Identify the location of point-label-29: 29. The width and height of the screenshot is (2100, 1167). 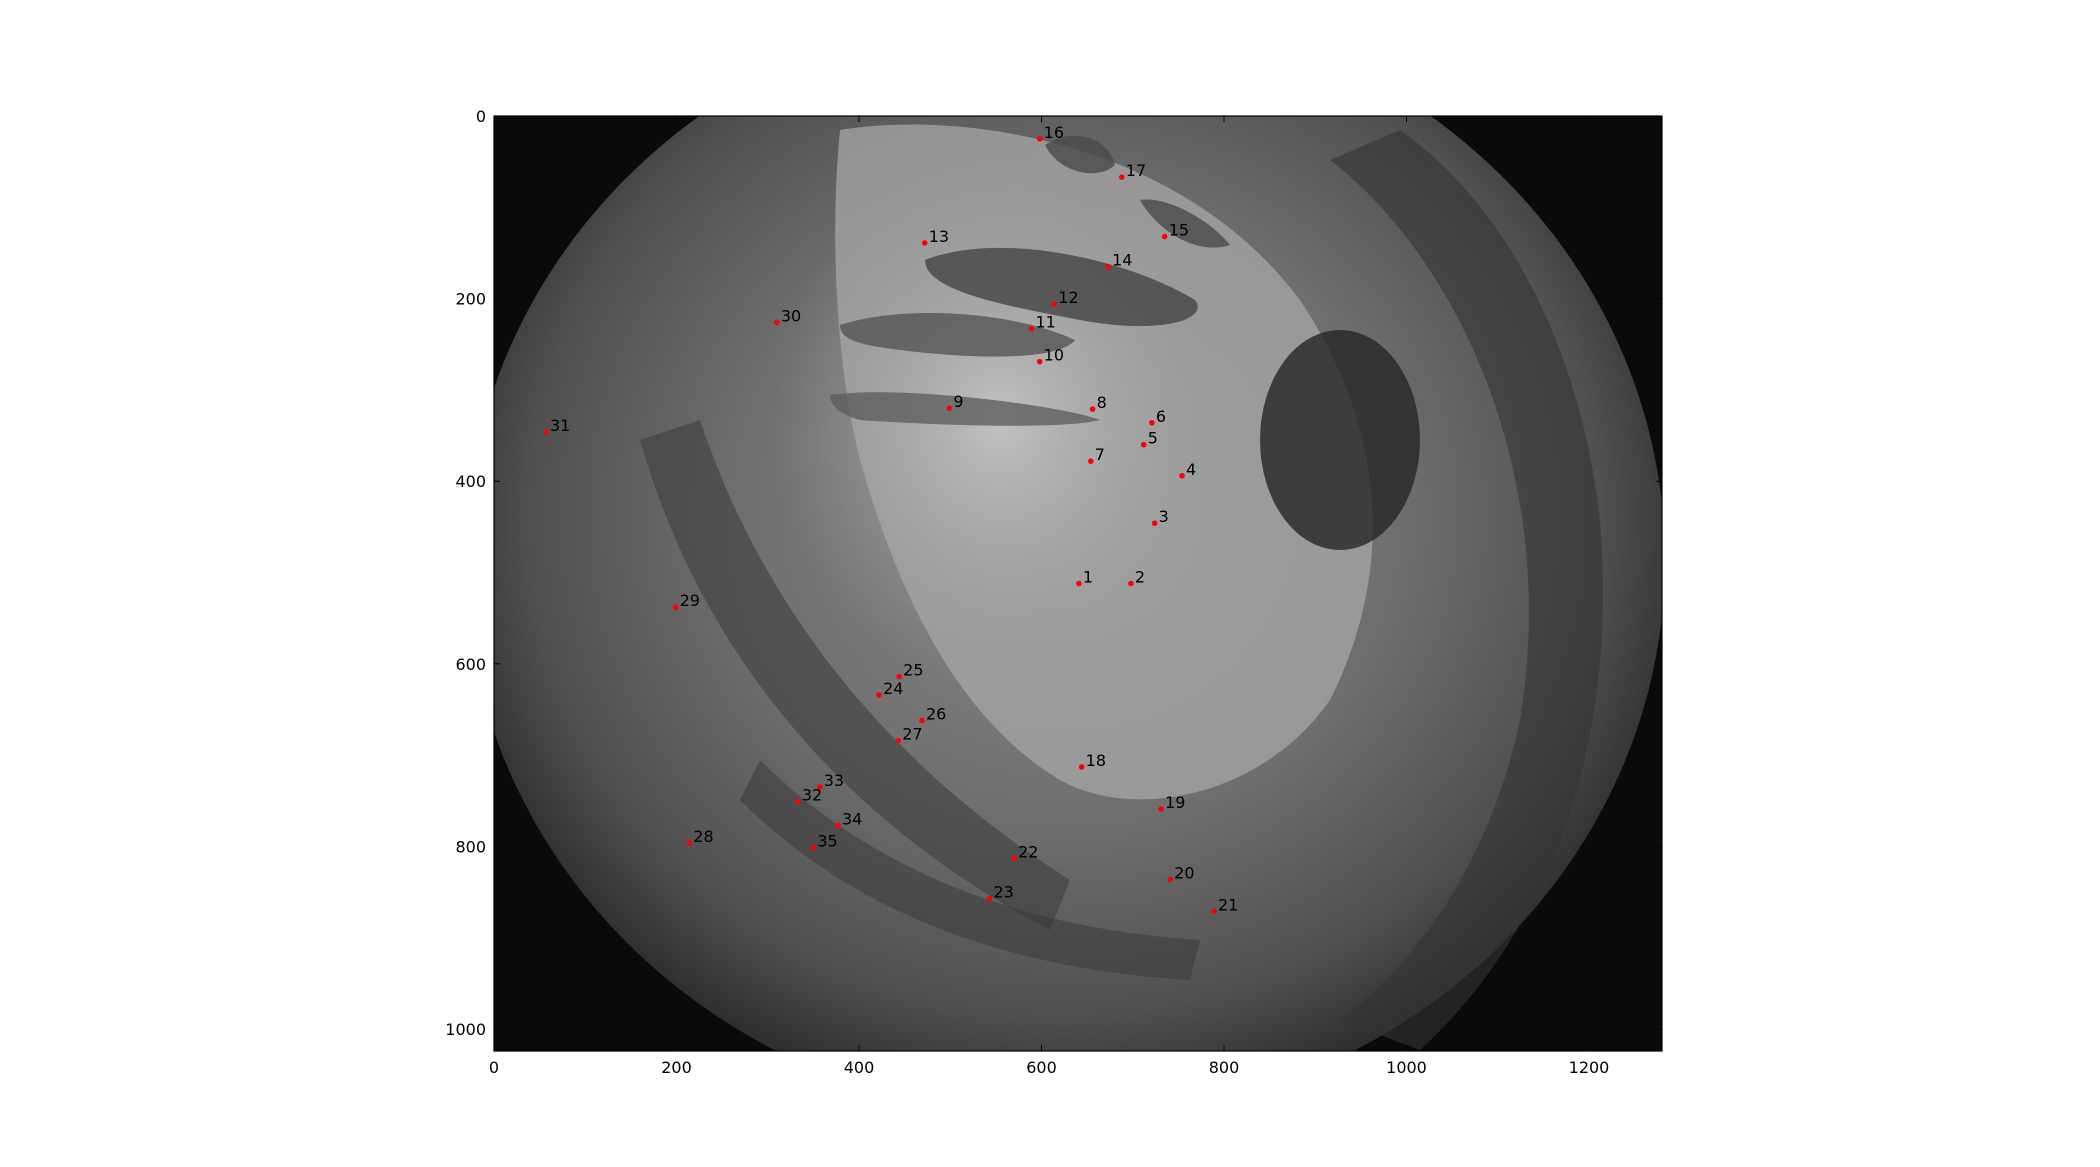
(690, 600).